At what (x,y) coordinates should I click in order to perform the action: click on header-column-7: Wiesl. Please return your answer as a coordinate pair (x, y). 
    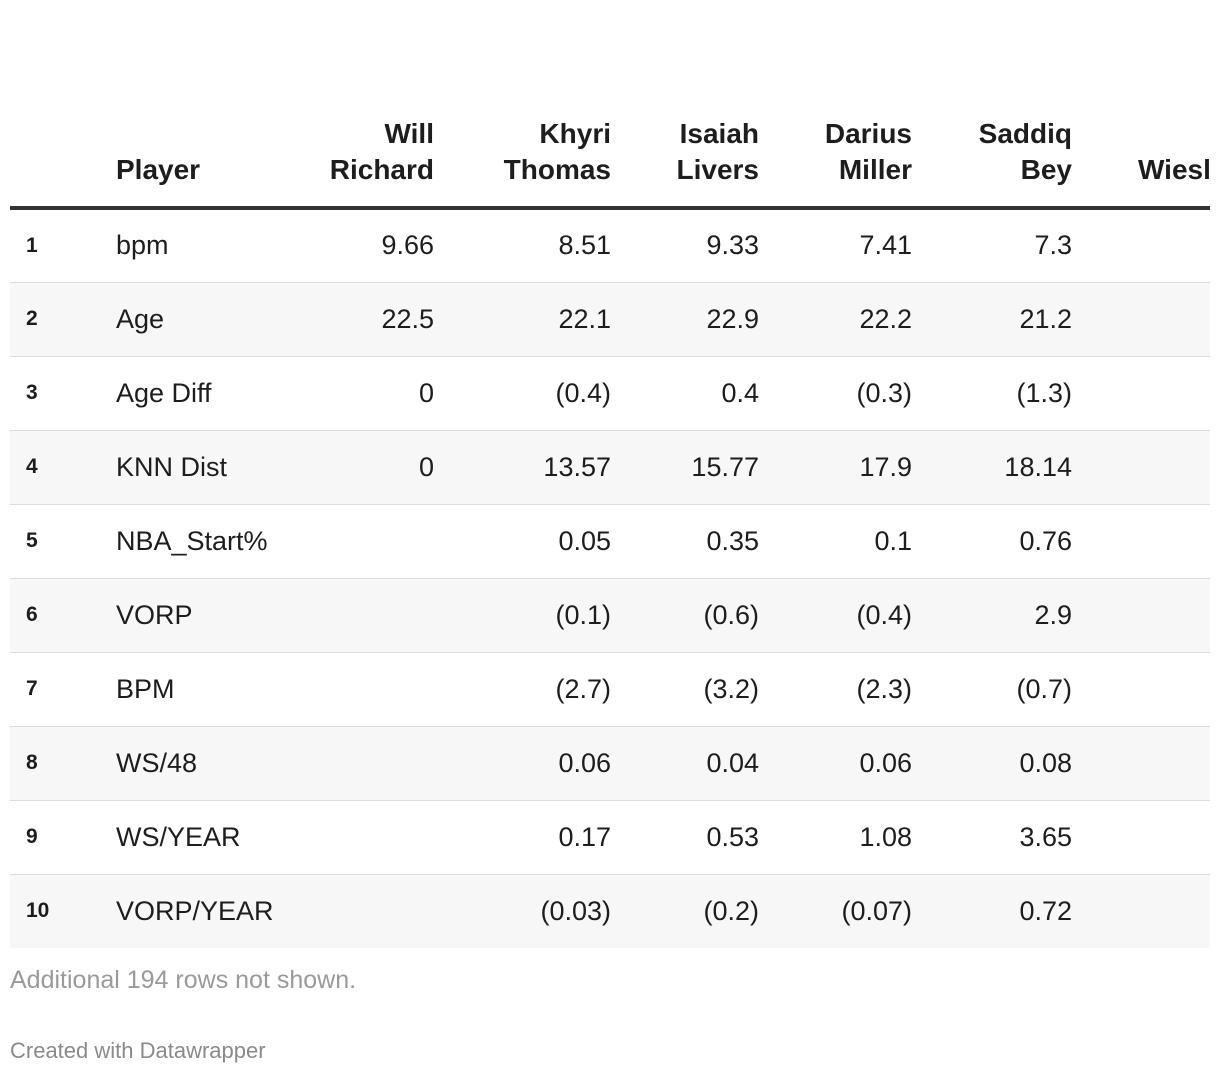
    Looking at the image, I should click on (1142, 105).